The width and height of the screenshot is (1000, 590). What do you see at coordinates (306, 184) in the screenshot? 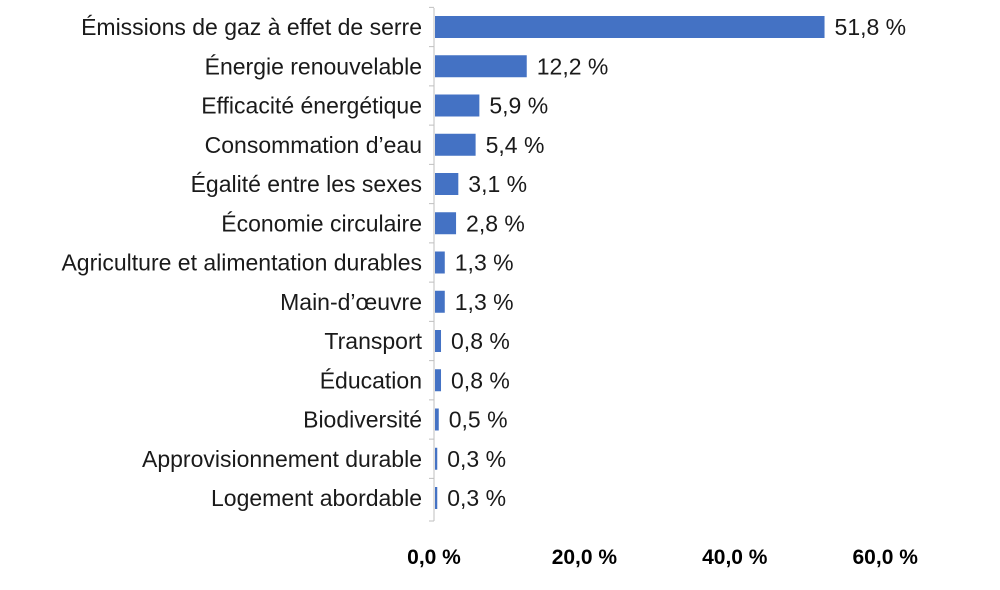
I see `category-label: Égalité entre les sexes` at bounding box center [306, 184].